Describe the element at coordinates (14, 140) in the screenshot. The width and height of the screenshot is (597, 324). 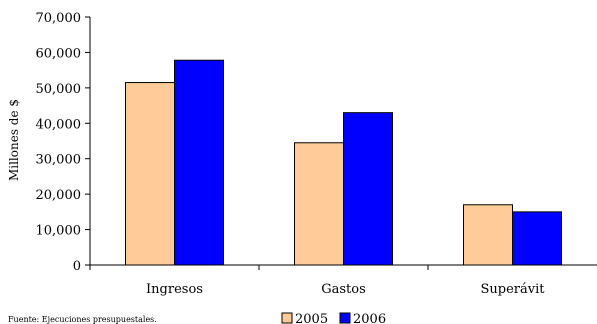
I see `y-axis-title: Millones de $` at that location.